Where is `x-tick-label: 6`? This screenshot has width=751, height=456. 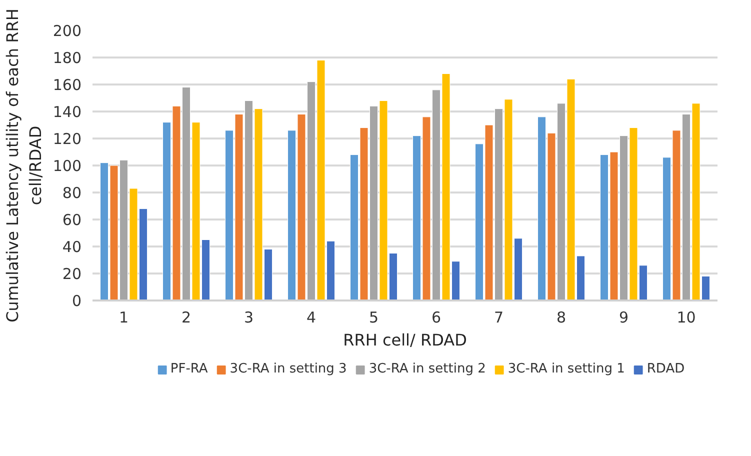
x-tick-label: 6 is located at coordinates (436, 317).